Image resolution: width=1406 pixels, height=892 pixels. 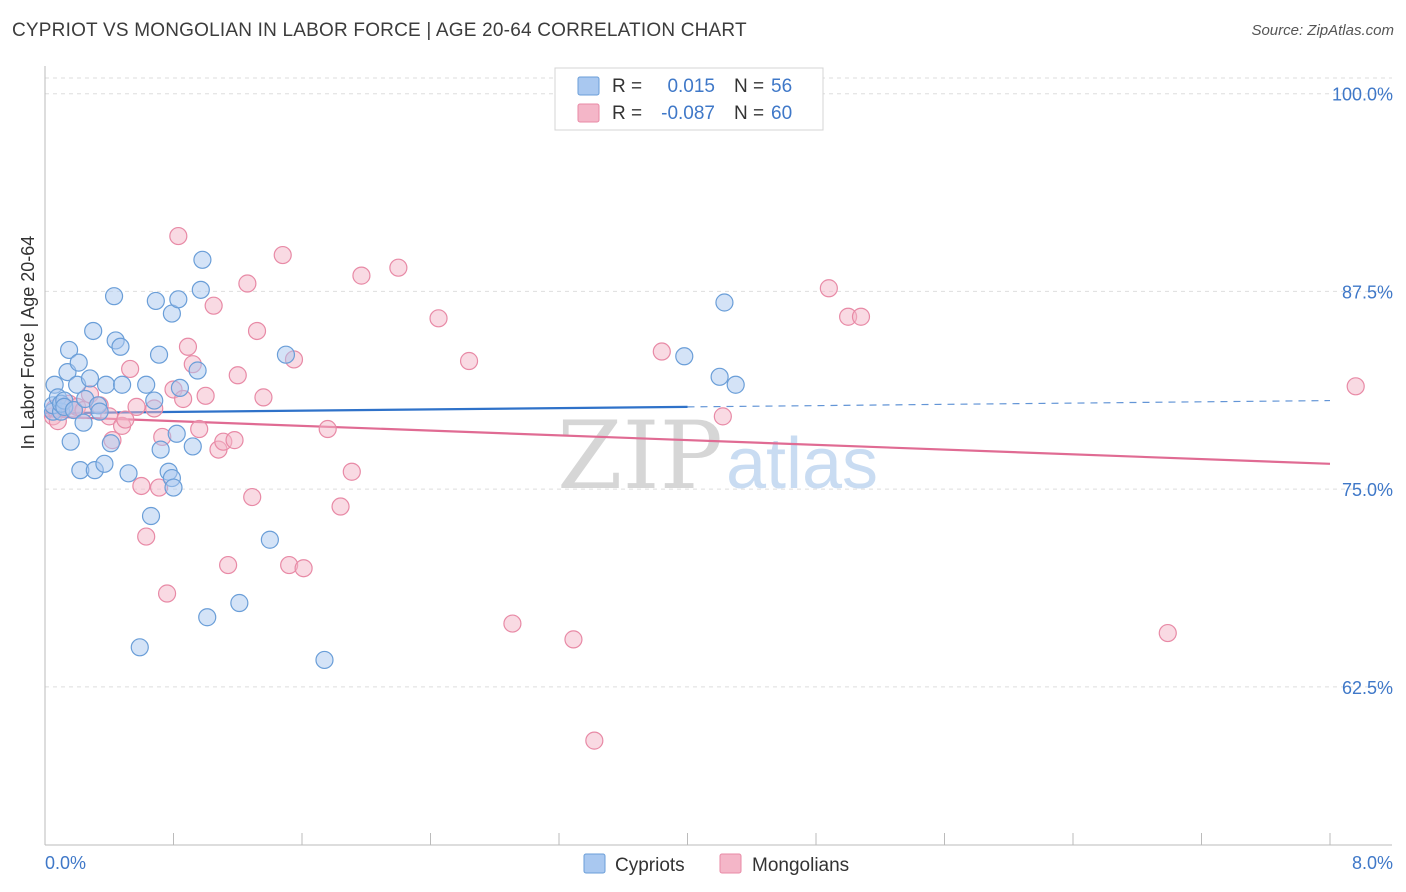 I want to click on legend-cypriots-label: Cypriots, so click(x=650, y=865).